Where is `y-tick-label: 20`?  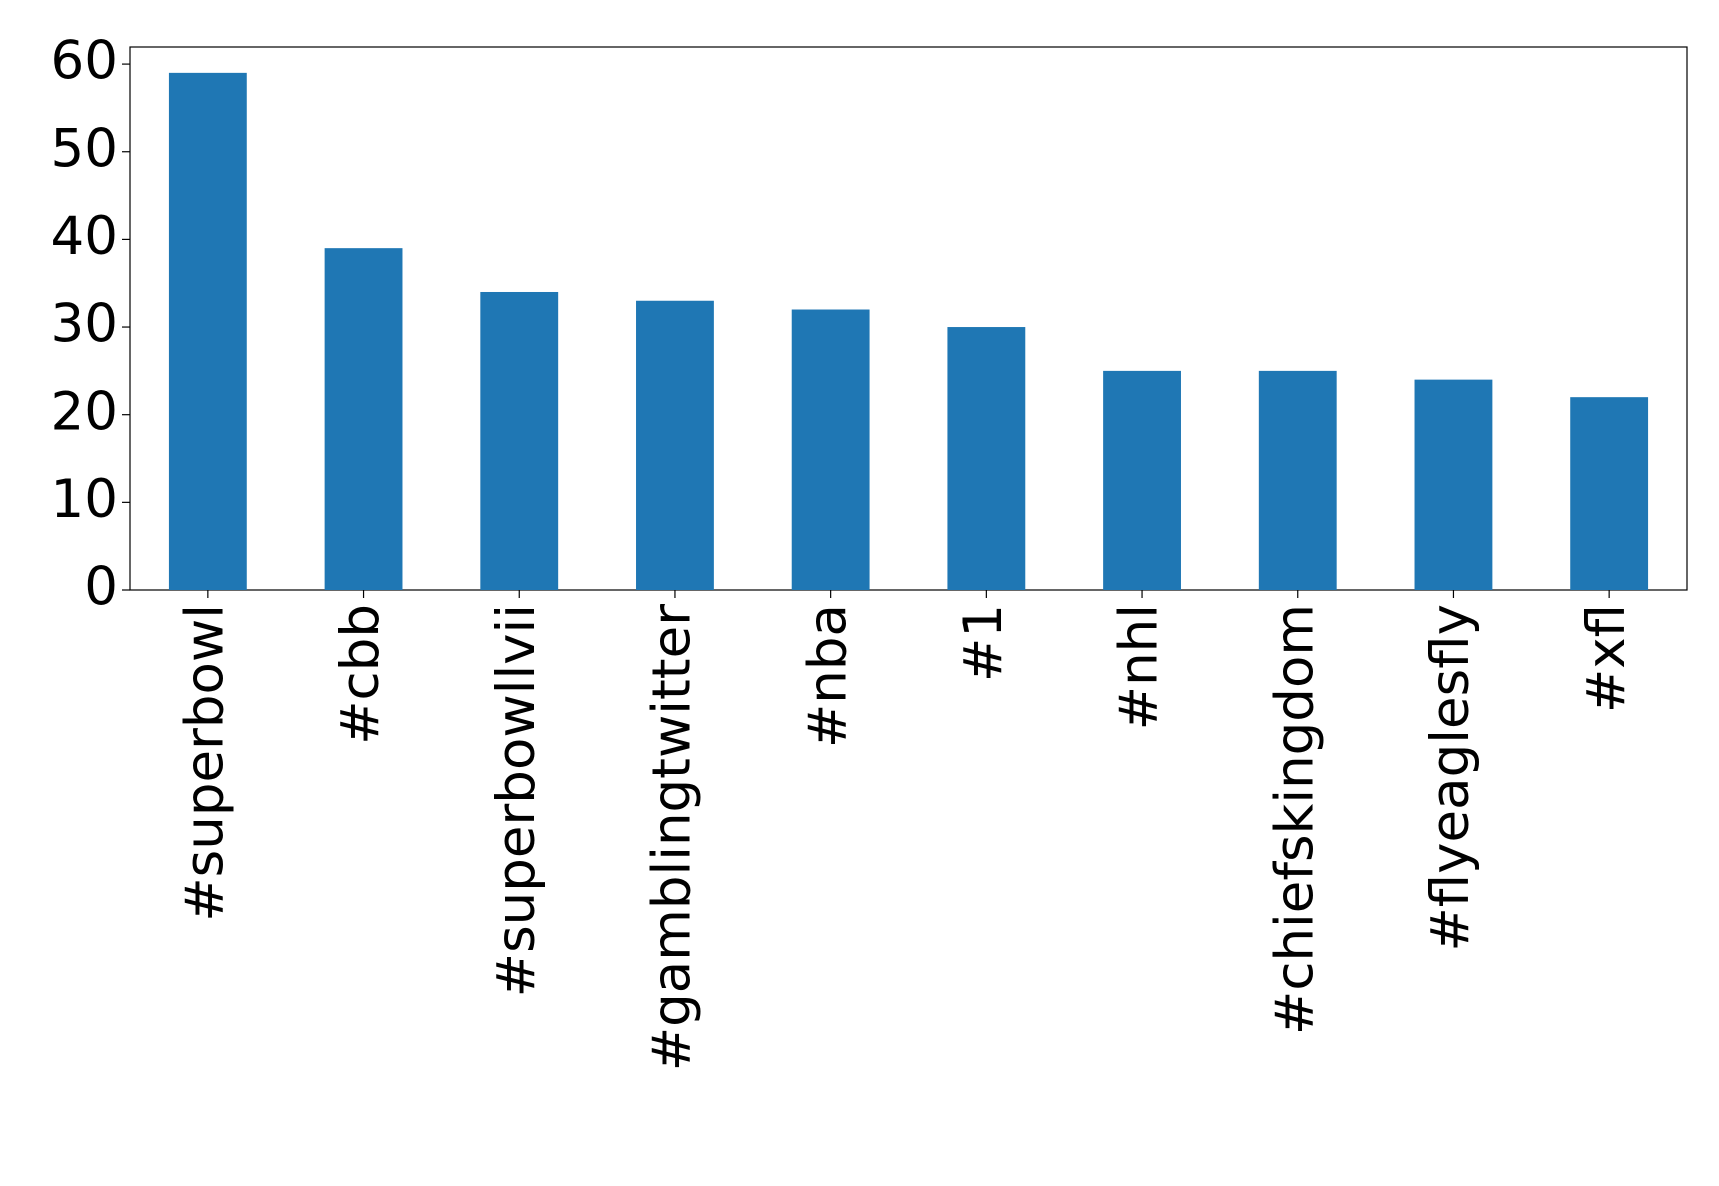
y-tick-label: 20 is located at coordinates (84, 411).